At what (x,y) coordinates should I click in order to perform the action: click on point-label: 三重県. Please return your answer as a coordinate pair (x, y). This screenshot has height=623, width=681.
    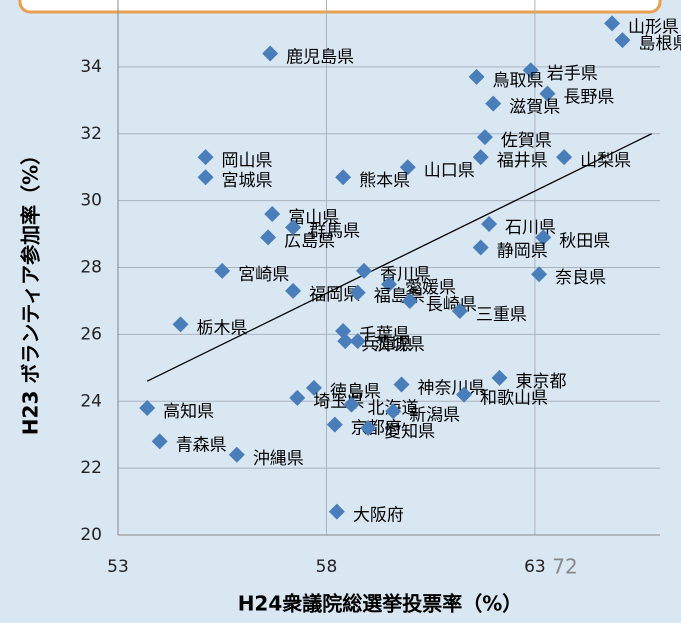
    Looking at the image, I should click on (501, 315).